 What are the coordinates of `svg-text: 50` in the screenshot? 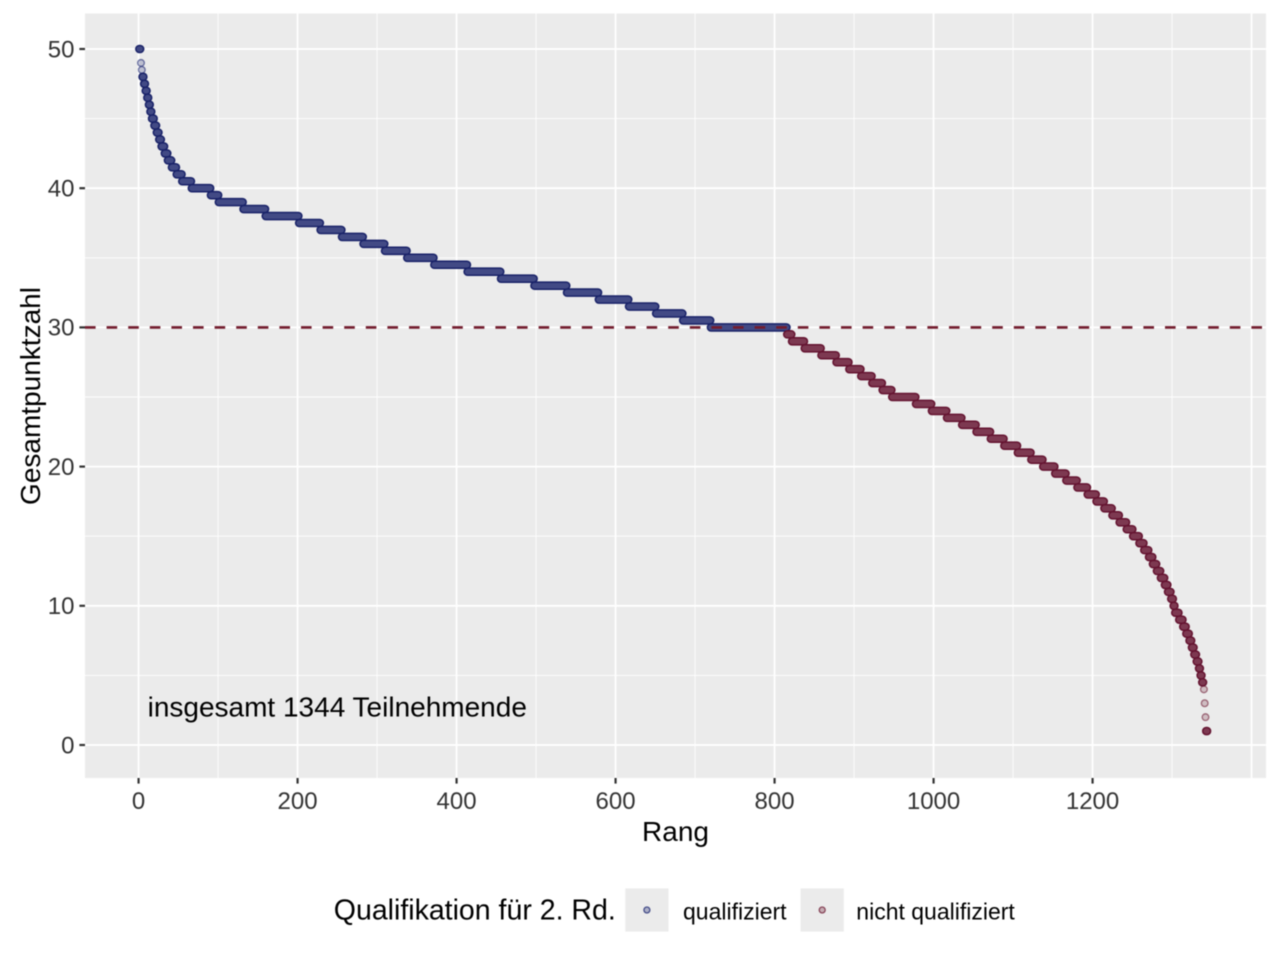 It's located at (61, 49).